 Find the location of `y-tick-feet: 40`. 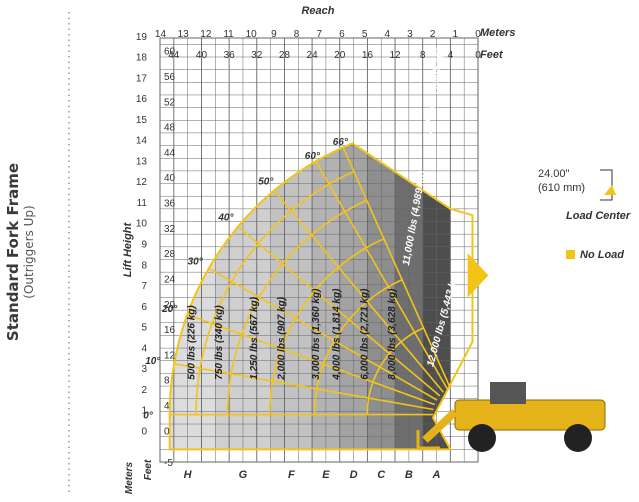

y-tick-feet: 40 is located at coordinates (170, 178).